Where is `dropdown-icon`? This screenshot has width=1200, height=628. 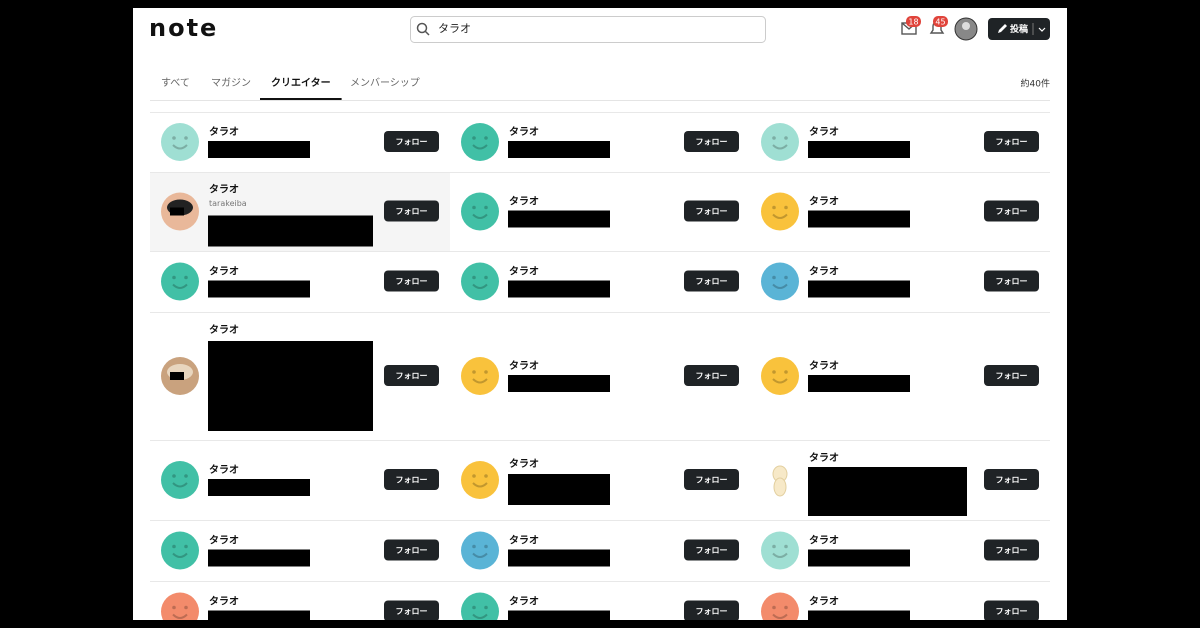 dropdown-icon is located at coordinates (1042, 29).